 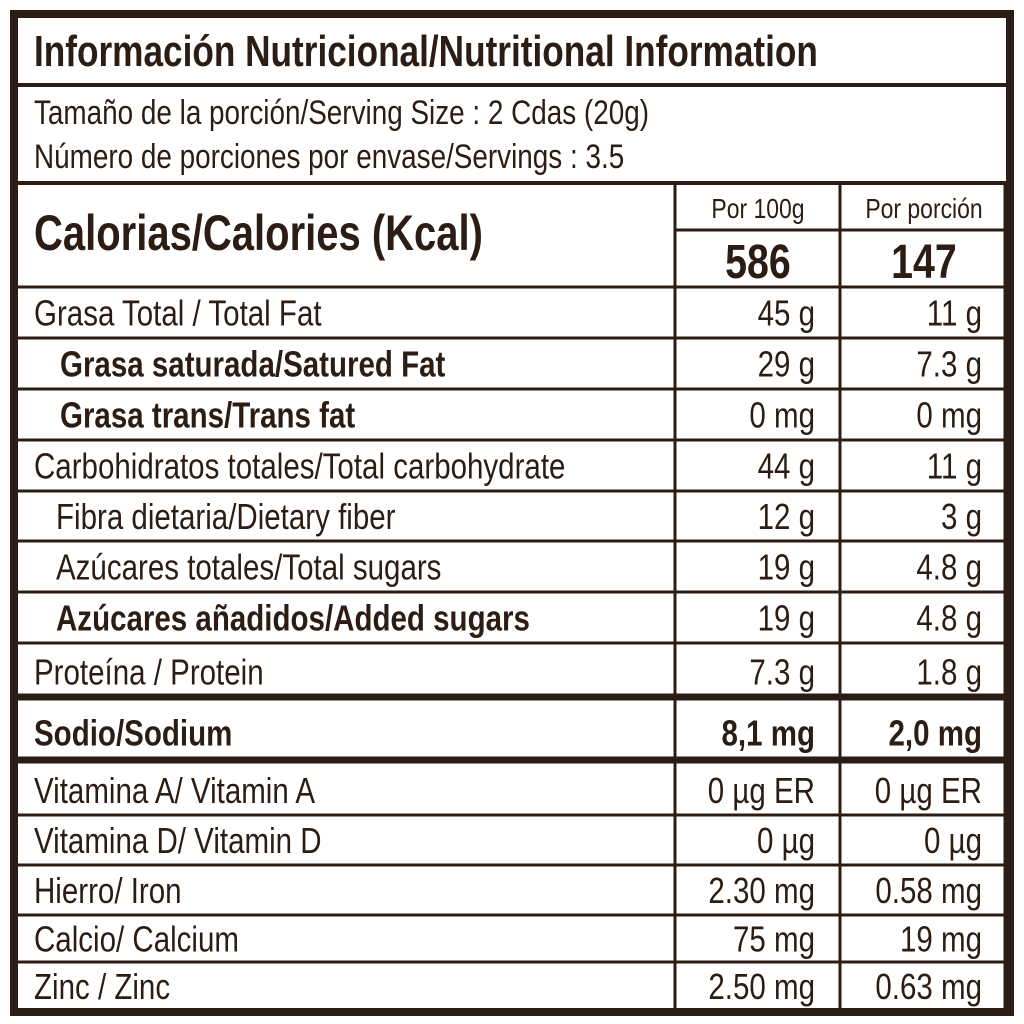 I want to click on per-serving-value: 0 µg ER, so click(x=928, y=790).